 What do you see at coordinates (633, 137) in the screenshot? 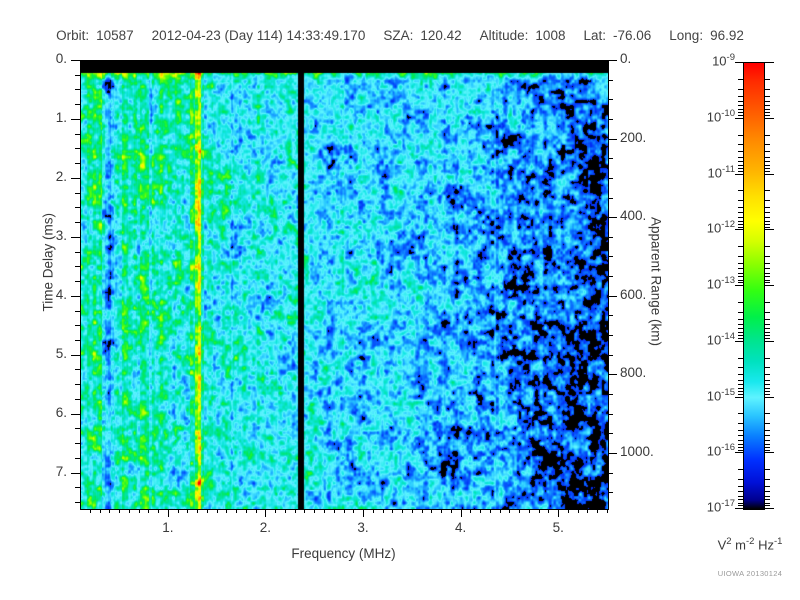
I see `y-tick-label-right: 200.` at bounding box center [633, 137].